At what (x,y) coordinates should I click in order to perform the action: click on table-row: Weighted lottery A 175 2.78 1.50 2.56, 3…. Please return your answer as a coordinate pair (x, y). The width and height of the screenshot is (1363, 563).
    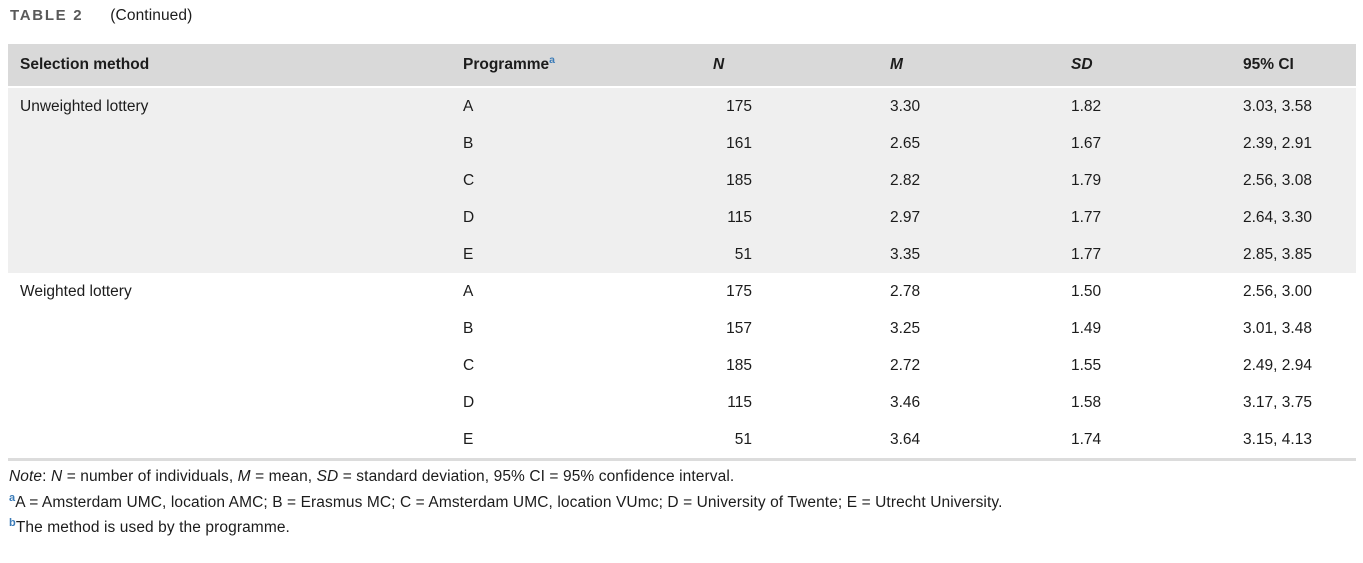
    Looking at the image, I should click on (682, 291).